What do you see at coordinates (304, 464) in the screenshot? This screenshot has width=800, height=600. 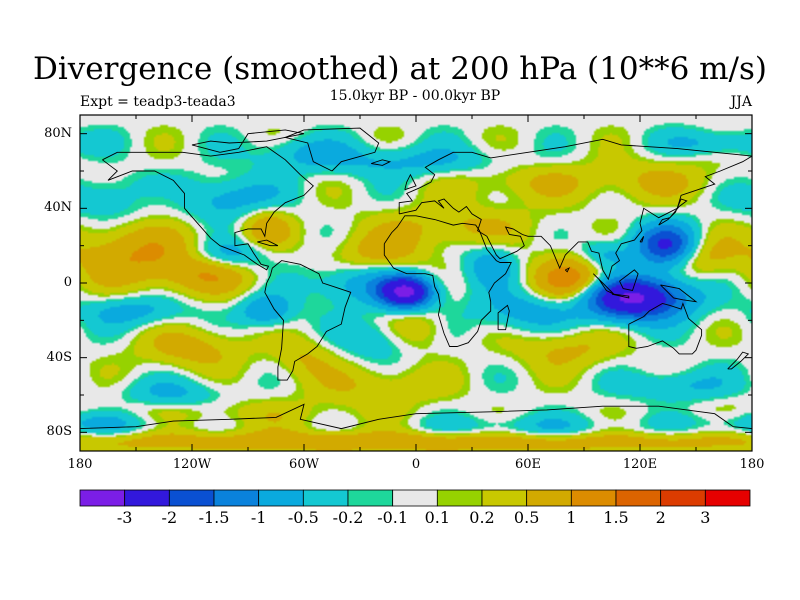 I see `lon-tick-label: 60W` at bounding box center [304, 464].